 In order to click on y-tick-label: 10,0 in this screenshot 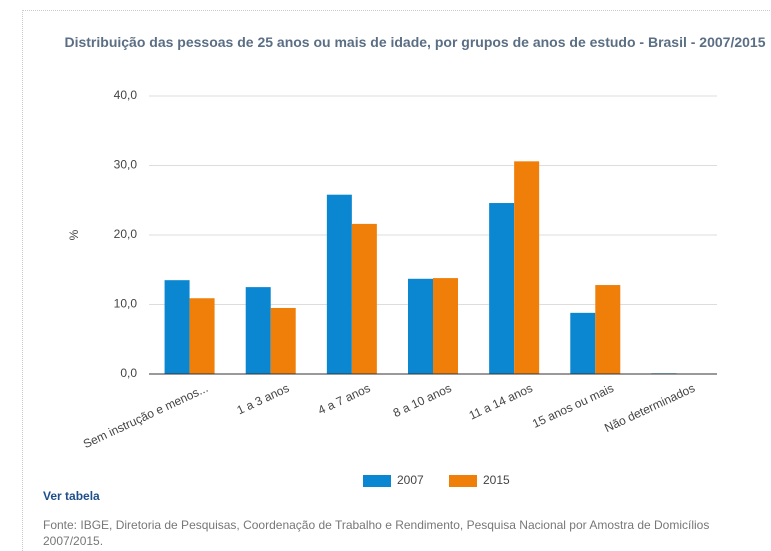, I will do `click(126, 304)`.